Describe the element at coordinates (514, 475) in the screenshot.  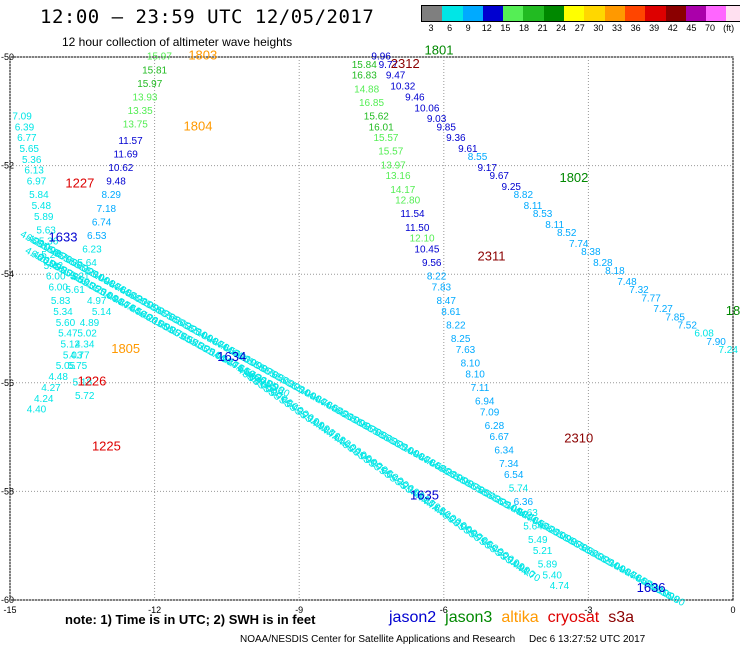
I see `swh-value: 6.54` at that location.